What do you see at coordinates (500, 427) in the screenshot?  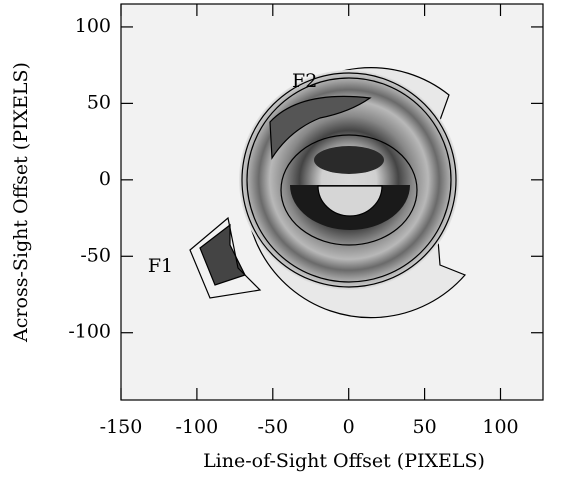 I see `x-tick-label: 100` at bounding box center [500, 427].